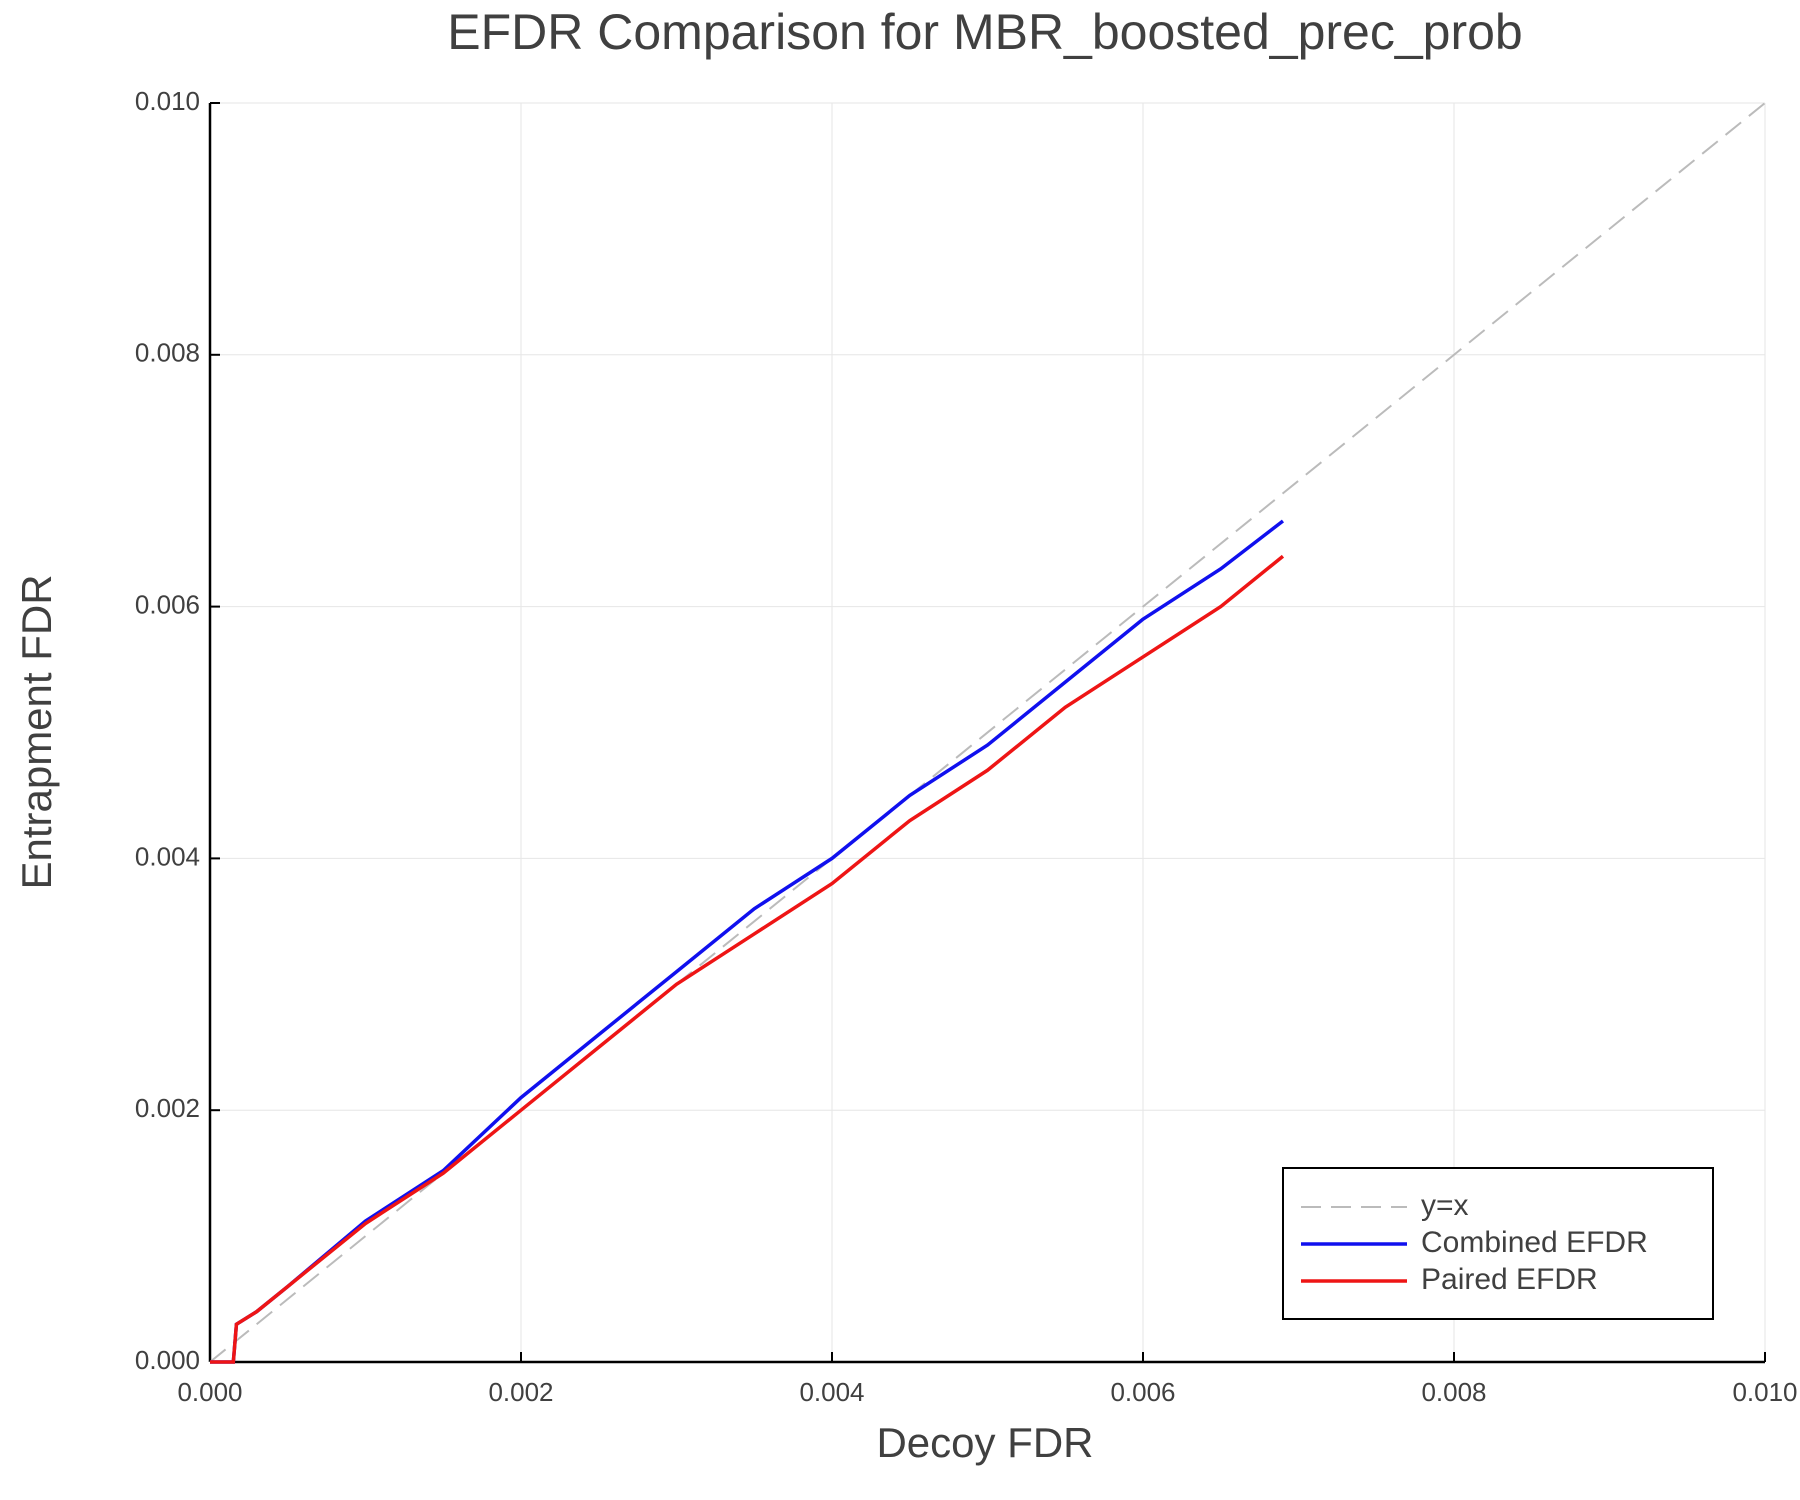 The height and width of the screenshot is (1500, 1800). I want to click on y-tick-label: 0.004, so click(167, 856).